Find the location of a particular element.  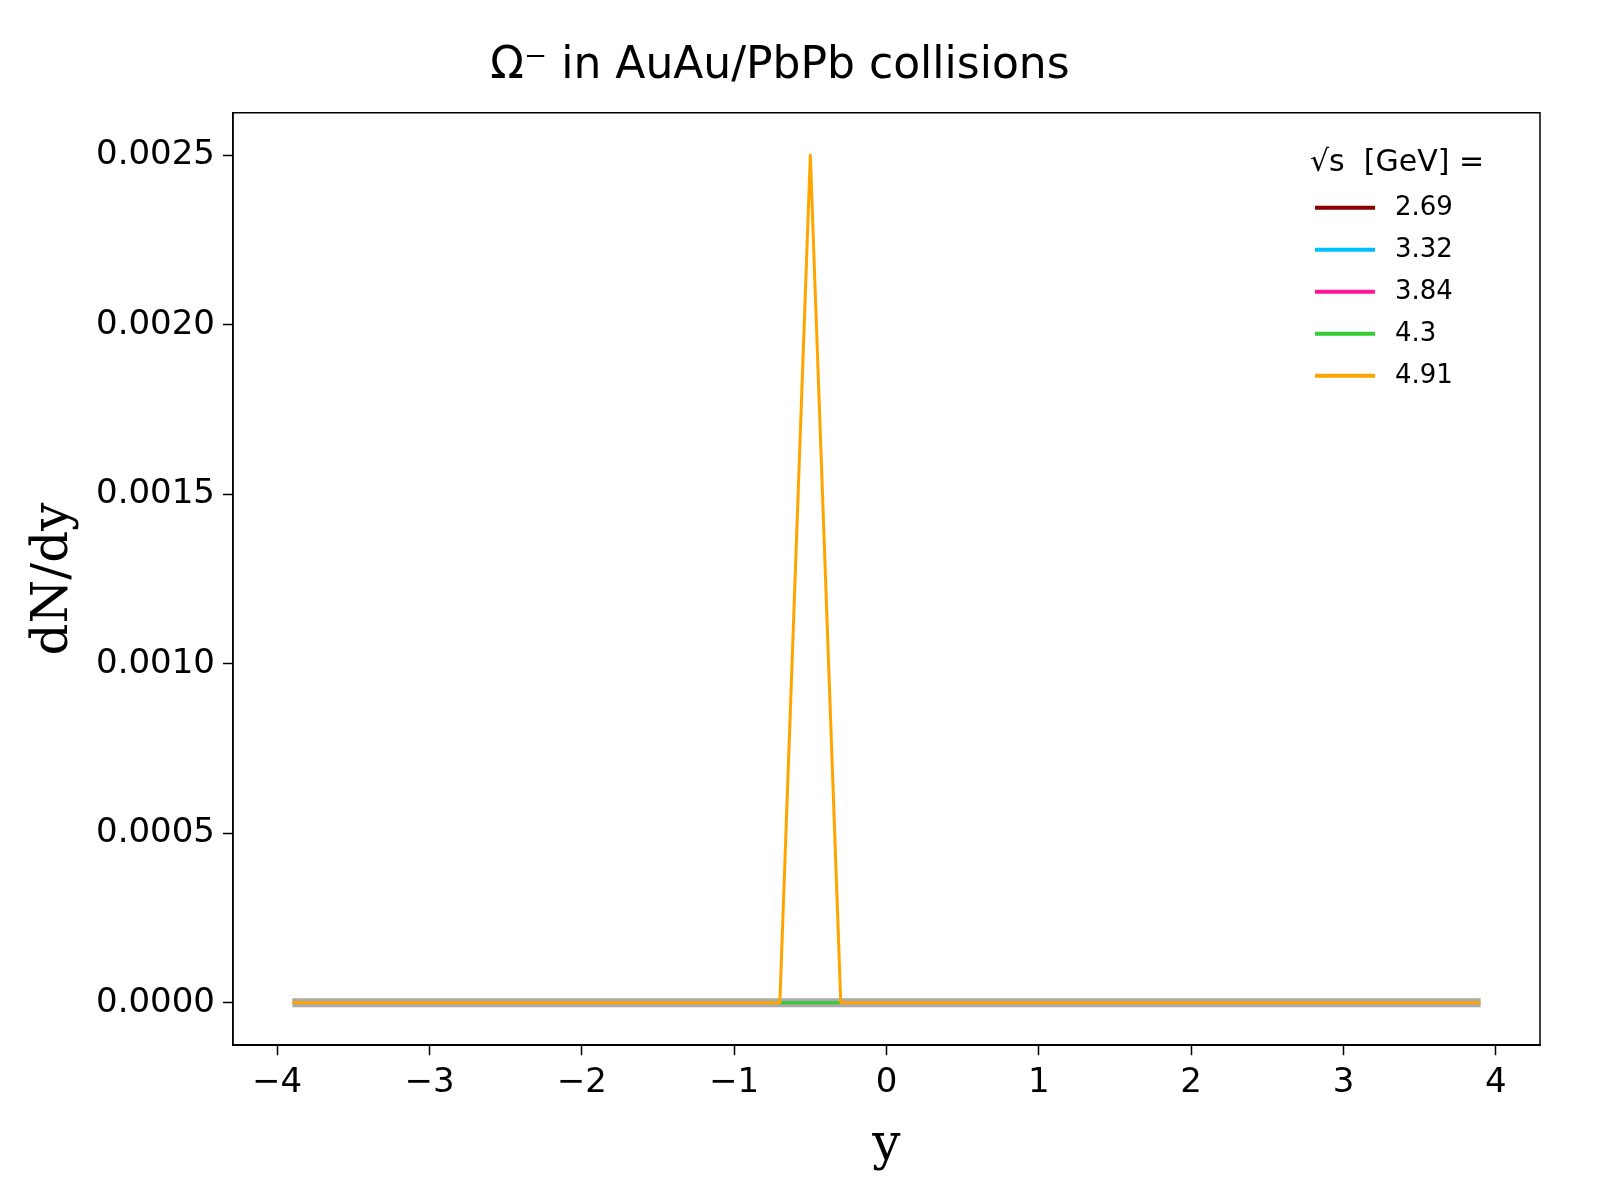

y-tick-label: 0.0020 is located at coordinates (155, 321).